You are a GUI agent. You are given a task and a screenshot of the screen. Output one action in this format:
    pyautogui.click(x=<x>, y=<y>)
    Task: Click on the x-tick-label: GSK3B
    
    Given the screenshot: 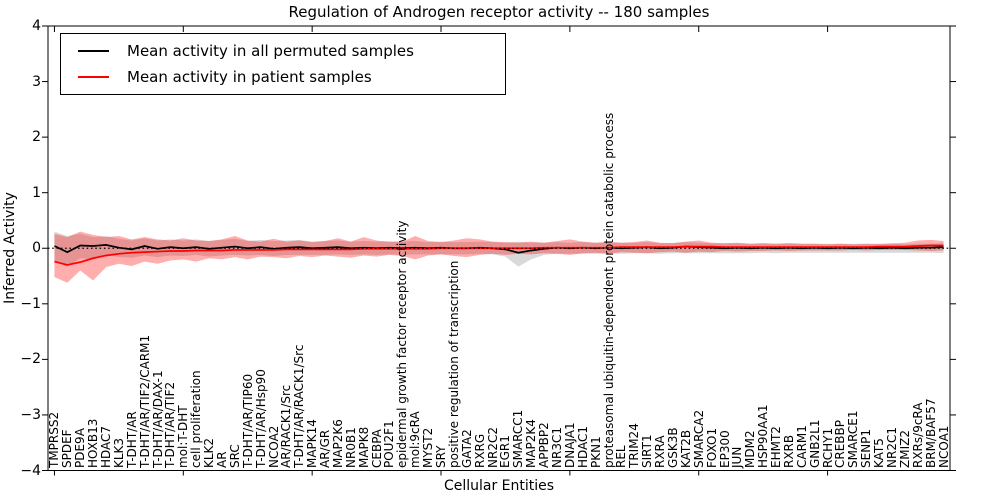 What is the action you would take?
    pyautogui.click(x=672, y=447)
    